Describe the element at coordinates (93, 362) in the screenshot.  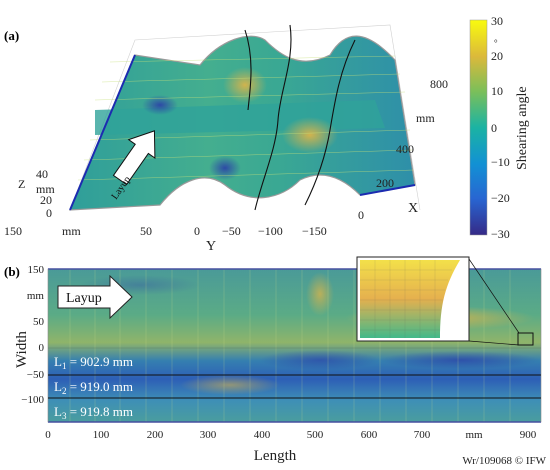
I see `label-L1: L1 = 902.9 mm` at that location.